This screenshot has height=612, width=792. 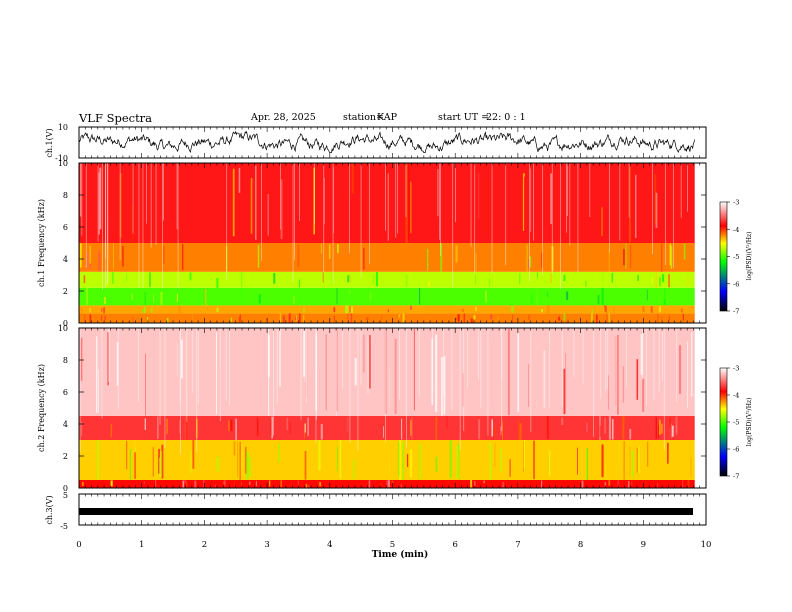 What do you see at coordinates (204, 545) in the screenshot?
I see `time-tick-label: 2` at bounding box center [204, 545].